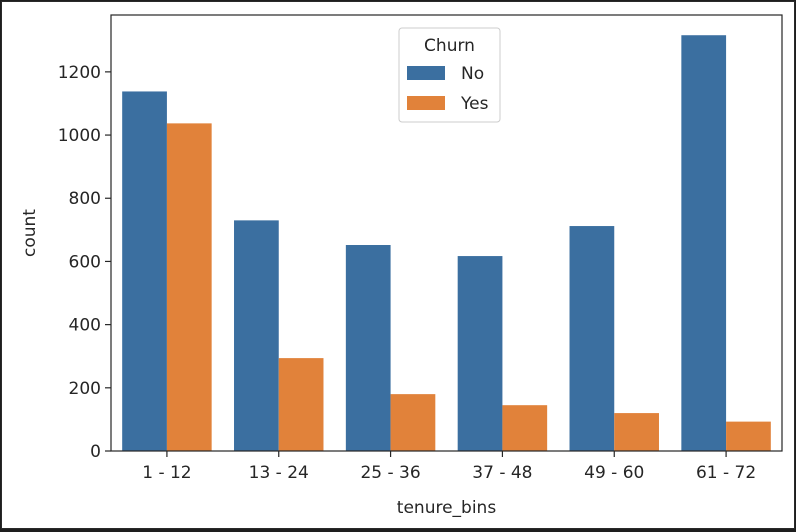 Image resolution: width=796 pixels, height=532 pixels. Describe the element at coordinates (85, 326) in the screenshot. I see `y-tick-label-2: 400` at that location.